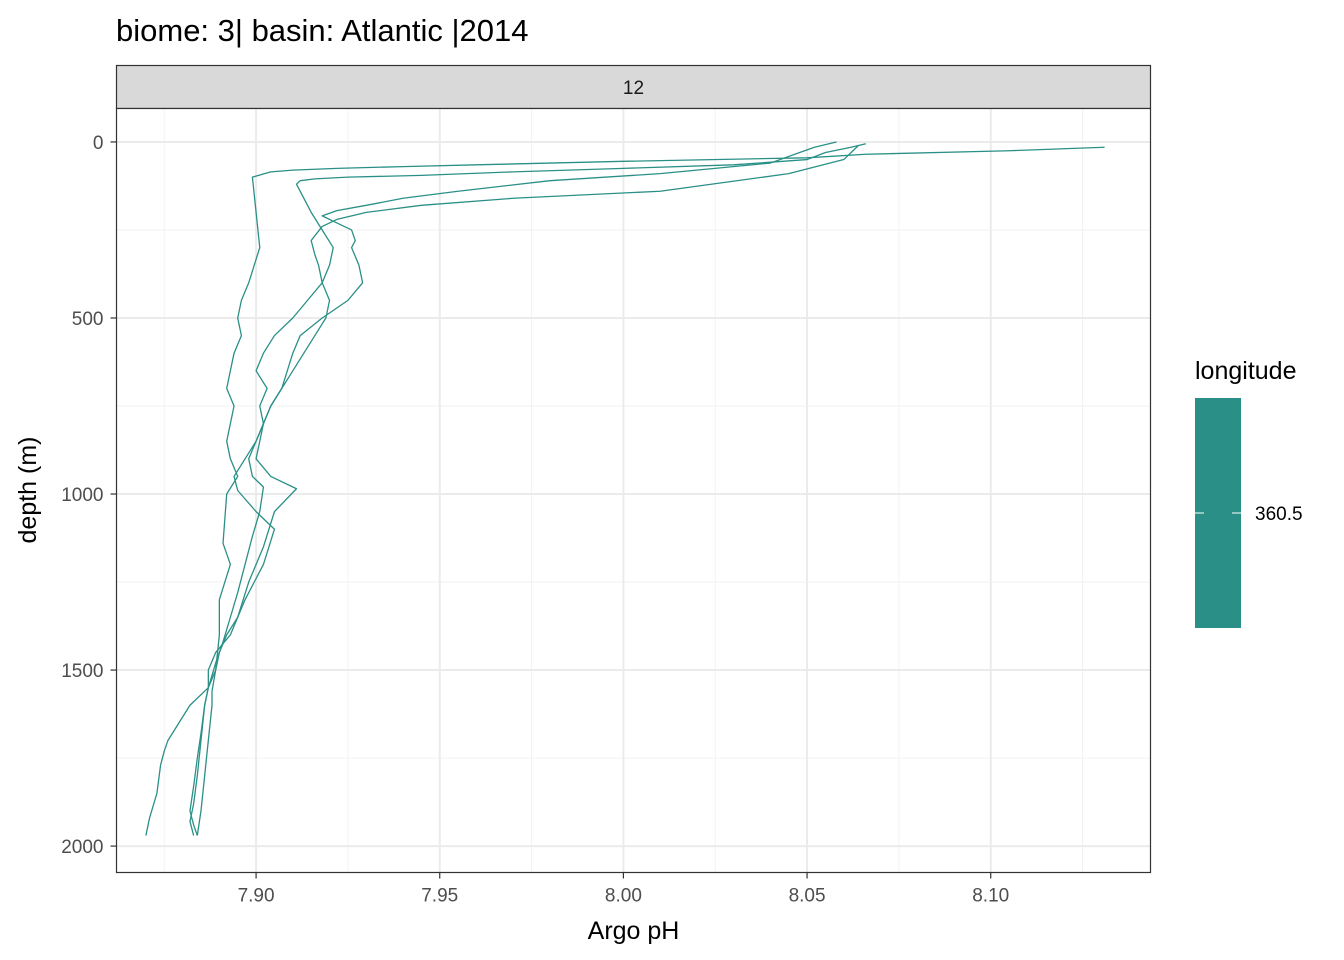 The image size is (1344, 960). I want to click on x-tick-label: 8.00, so click(623, 896).